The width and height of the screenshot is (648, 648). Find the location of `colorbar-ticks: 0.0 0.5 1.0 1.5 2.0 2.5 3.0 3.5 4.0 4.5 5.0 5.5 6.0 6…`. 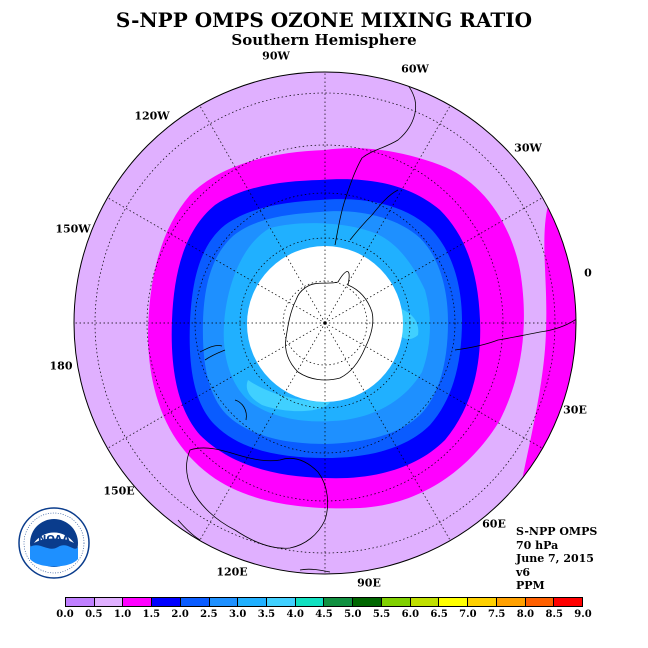

colorbar-ticks: 0.0 0.5 1.0 1.5 2.0 2.5 3.0 3.5 4.0 4.5 5.0 5.5 6.0 6… is located at coordinates (323, 616).